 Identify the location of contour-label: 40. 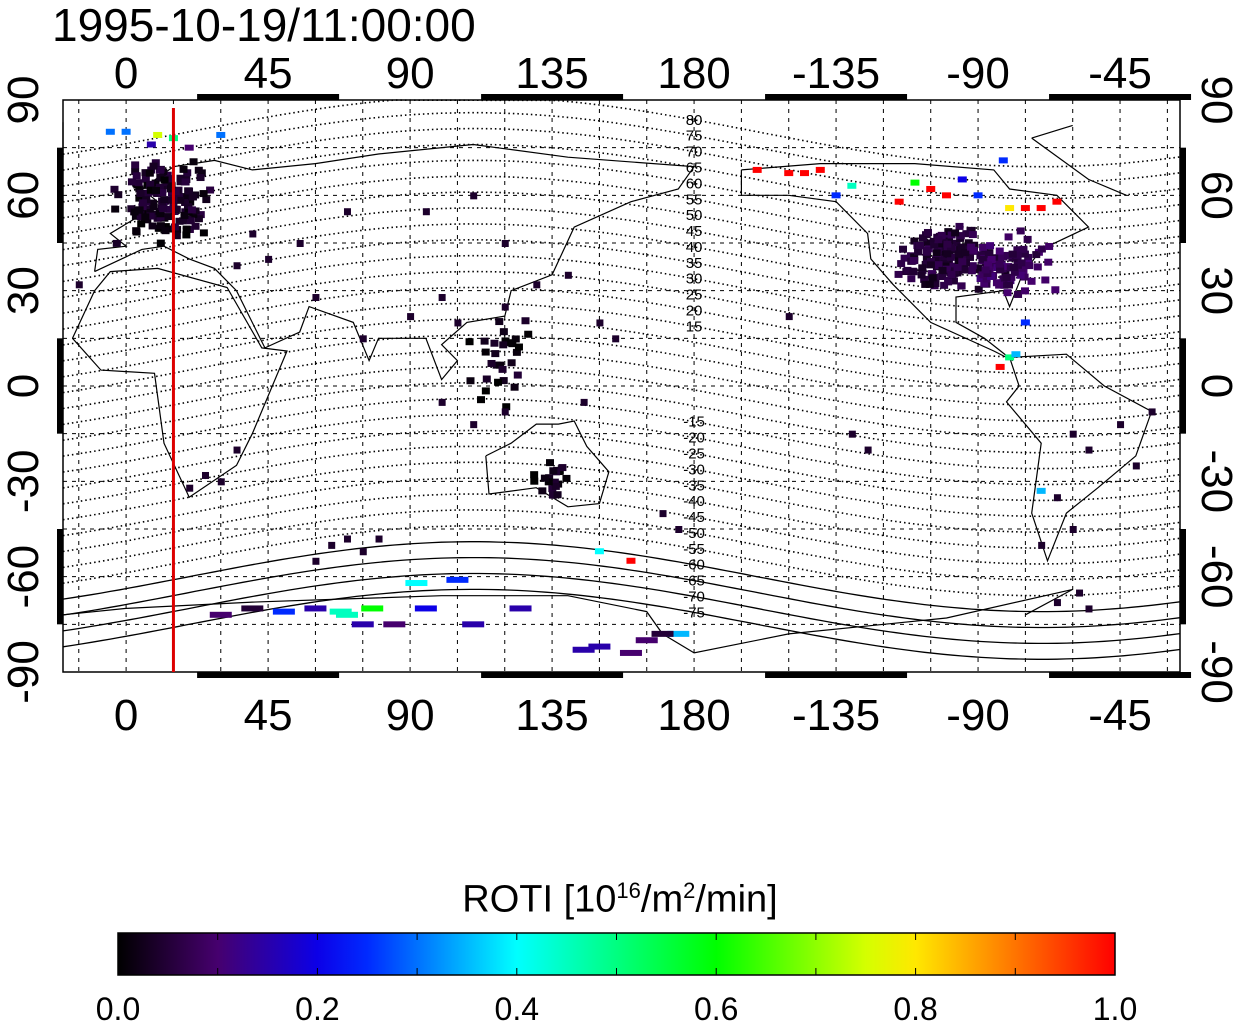
(694, 247).